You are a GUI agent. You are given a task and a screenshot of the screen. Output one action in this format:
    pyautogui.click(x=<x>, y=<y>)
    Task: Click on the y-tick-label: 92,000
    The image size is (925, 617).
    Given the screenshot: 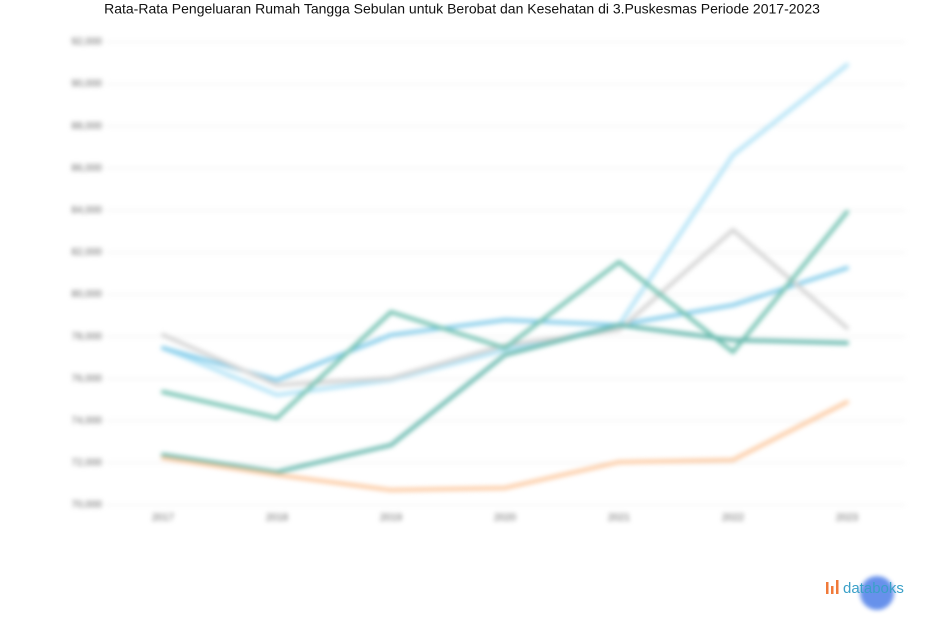 What is the action you would take?
    pyautogui.click(x=86, y=42)
    